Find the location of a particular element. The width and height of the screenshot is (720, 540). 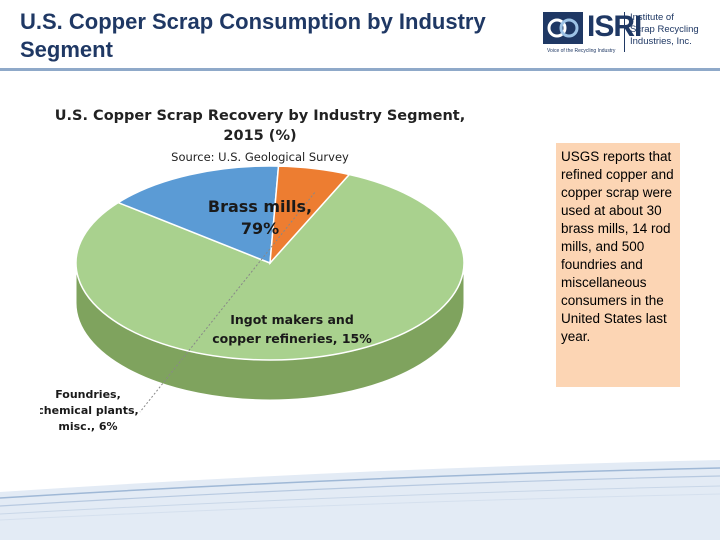

label-leader-line is located at coordinates (227, 302).